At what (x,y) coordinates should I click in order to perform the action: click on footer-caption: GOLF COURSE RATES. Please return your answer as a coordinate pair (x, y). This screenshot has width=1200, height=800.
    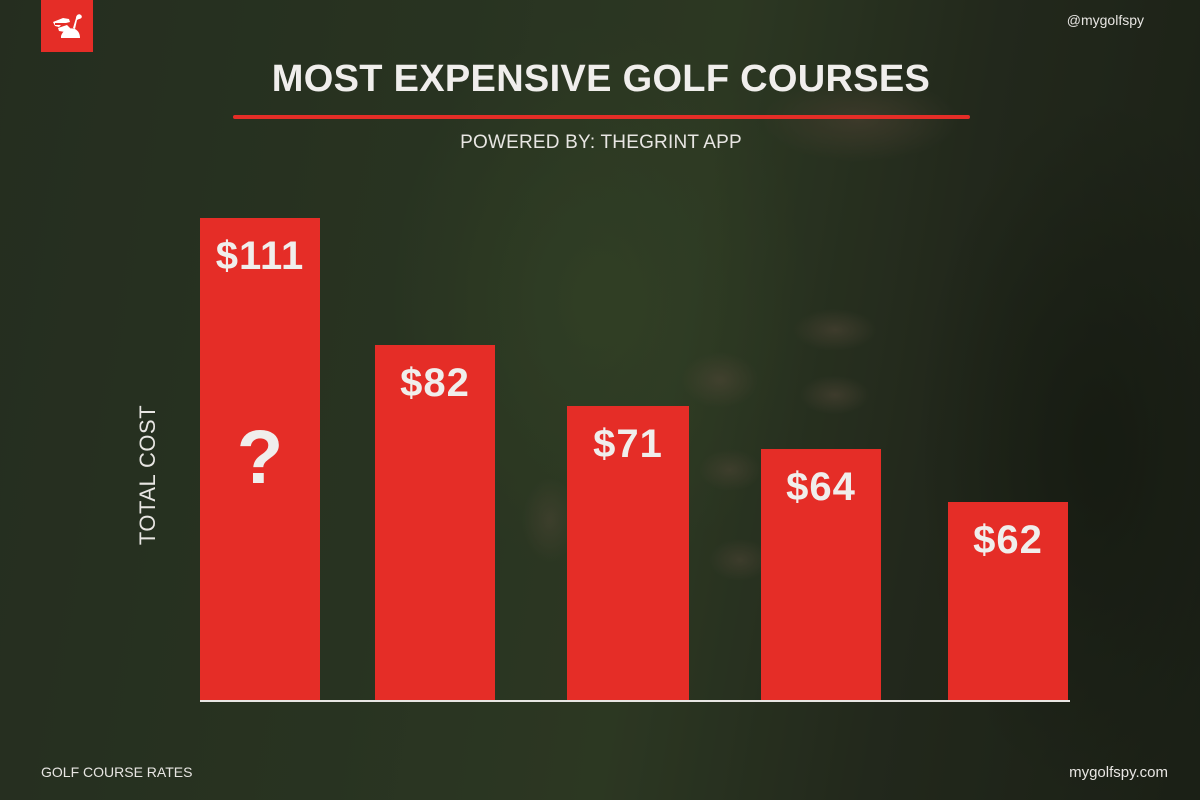
    Looking at the image, I should click on (117, 772).